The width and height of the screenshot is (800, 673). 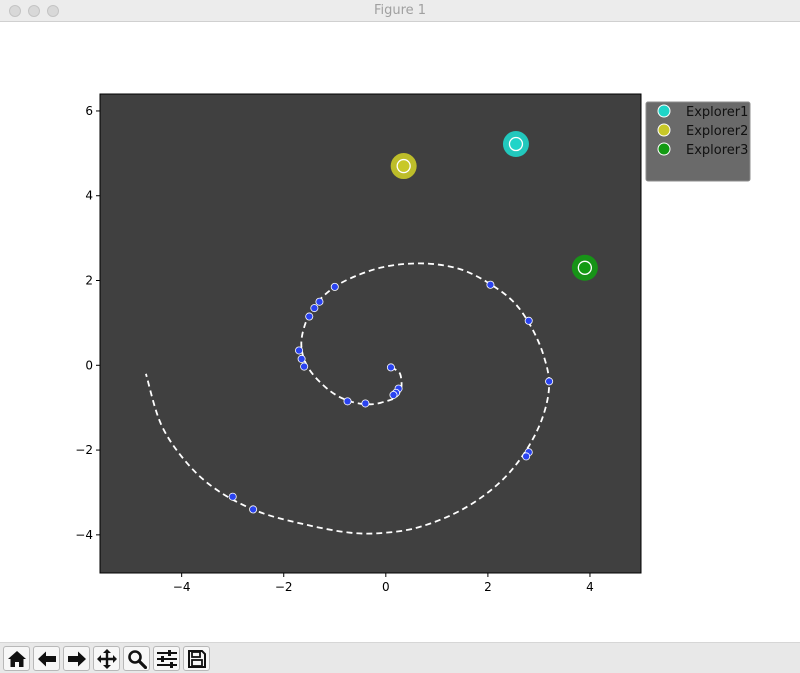 What do you see at coordinates (284, 587) in the screenshot?
I see `x-tick-label: −2` at bounding box center [284, 587].